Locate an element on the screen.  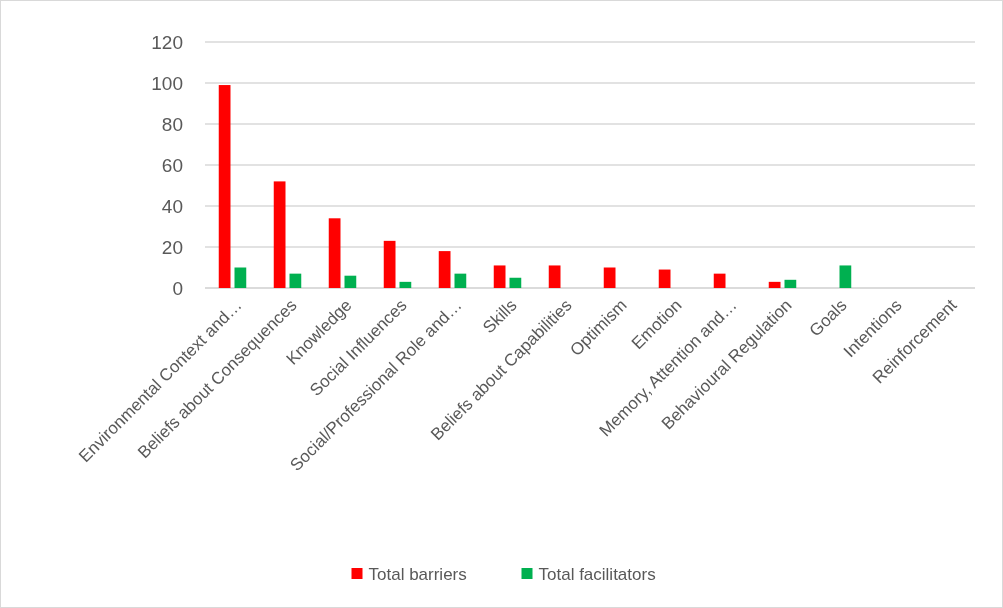
y-tick-label: 0 is located at coordinates (177, 288).